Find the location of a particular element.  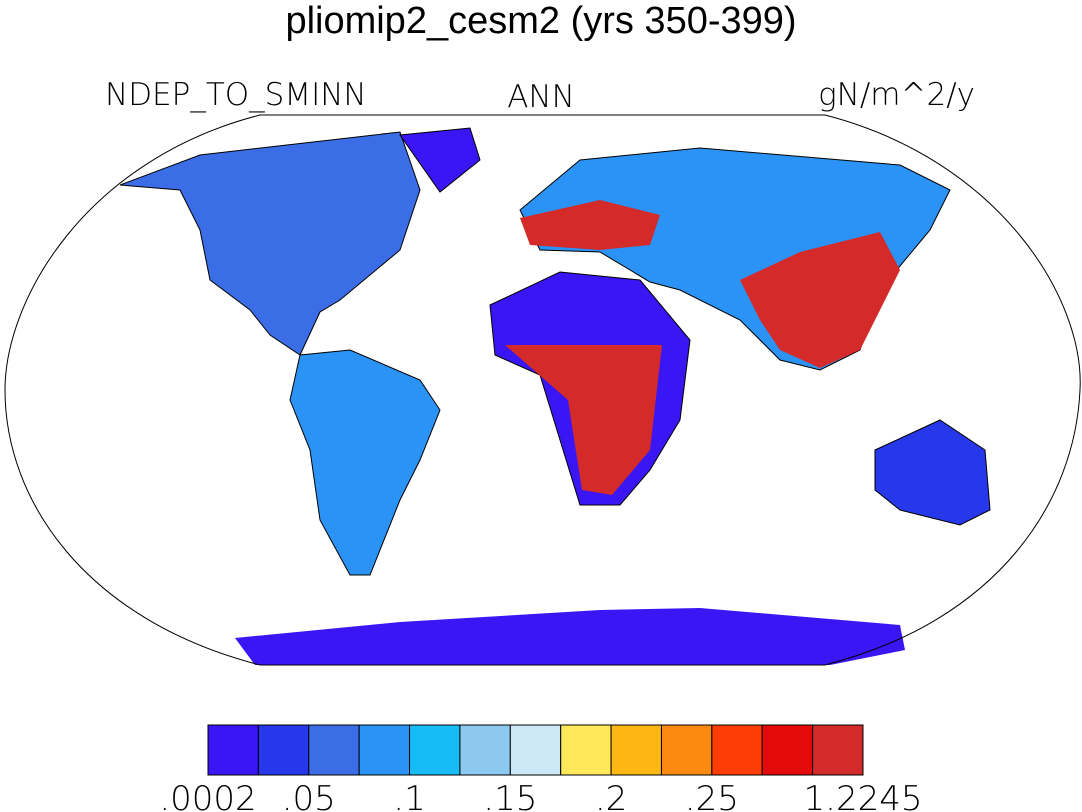

north-america is located at coordinates (270, 243).